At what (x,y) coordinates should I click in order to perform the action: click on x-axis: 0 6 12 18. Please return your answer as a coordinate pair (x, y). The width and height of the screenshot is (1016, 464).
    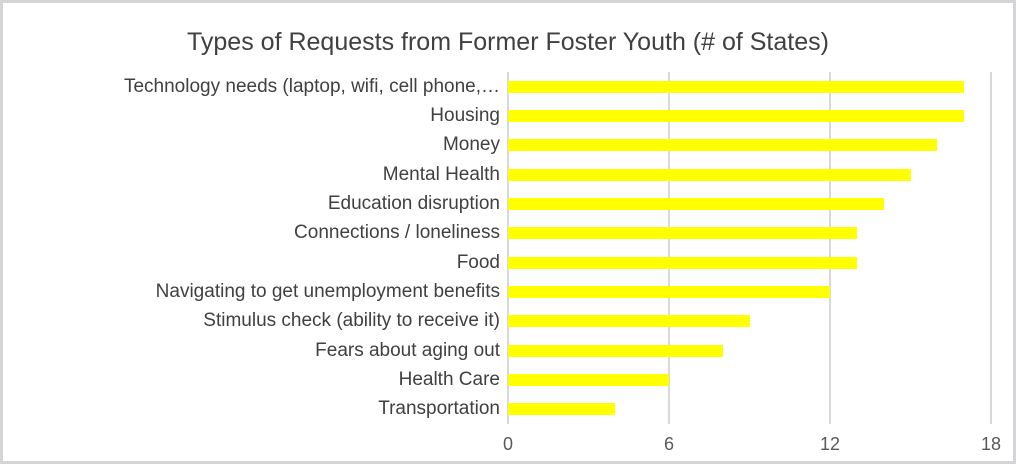
    Looking at the image, I should click on (502, 440).